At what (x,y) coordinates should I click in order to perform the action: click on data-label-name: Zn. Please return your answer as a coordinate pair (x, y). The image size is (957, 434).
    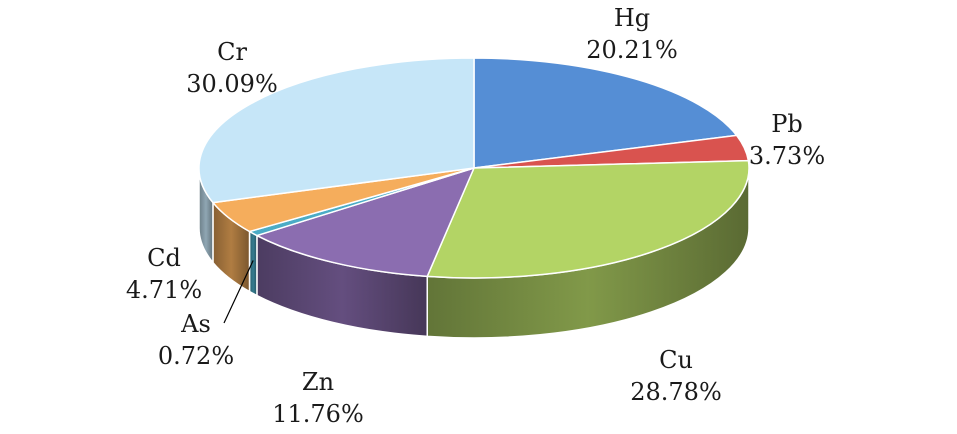
    Looking at the image, I should click on (318, 382).